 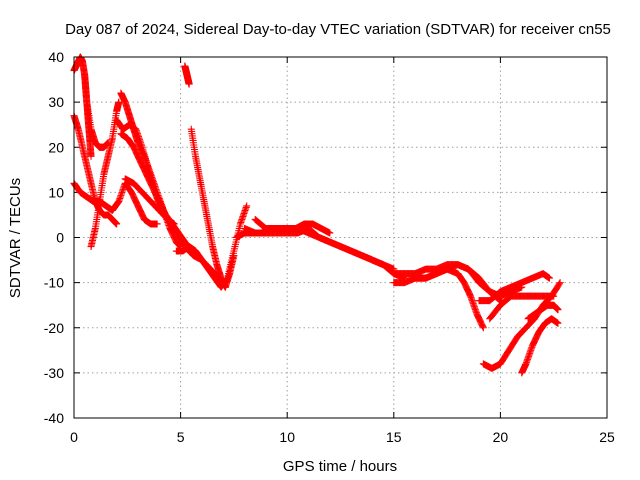 What do you see at coordinates (54, 373) in the screenshot?
I see `y-tick-label: -30` at bounding box center [54, 373].